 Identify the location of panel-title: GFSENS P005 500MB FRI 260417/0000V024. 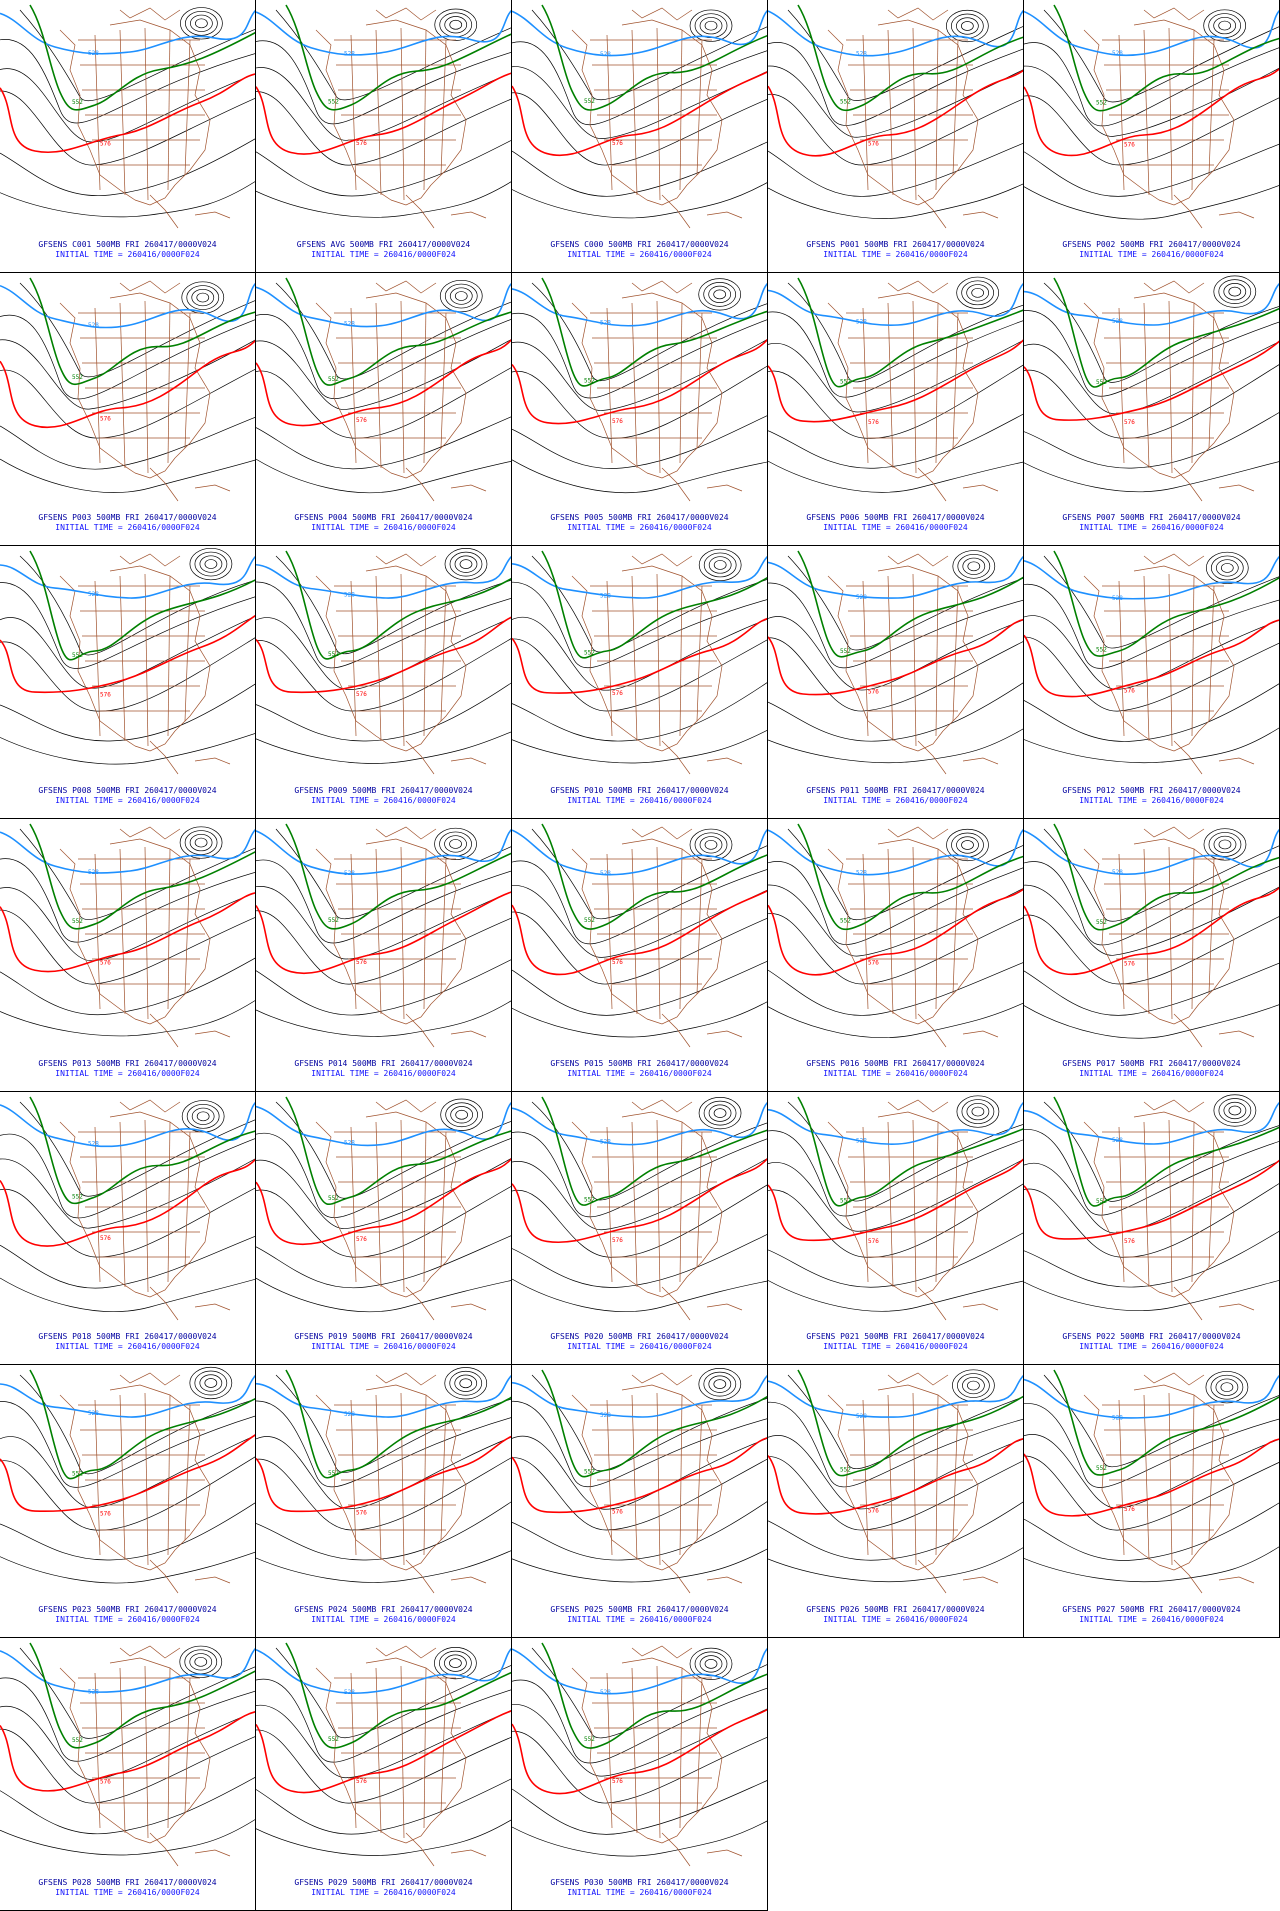
(639, 517).